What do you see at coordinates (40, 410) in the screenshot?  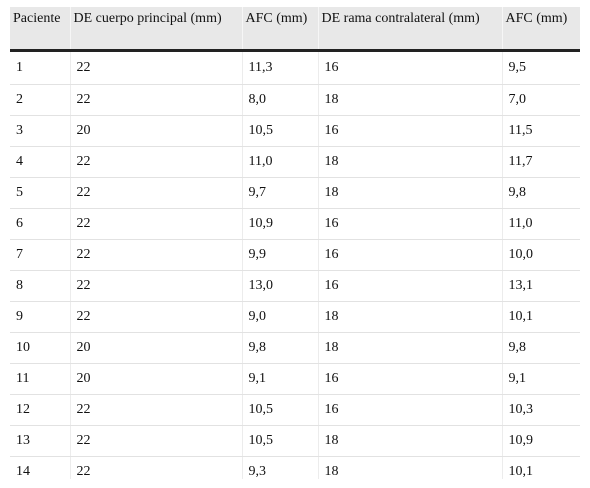 I see `cell-paciente: 12` at bounding box center [40, 410].